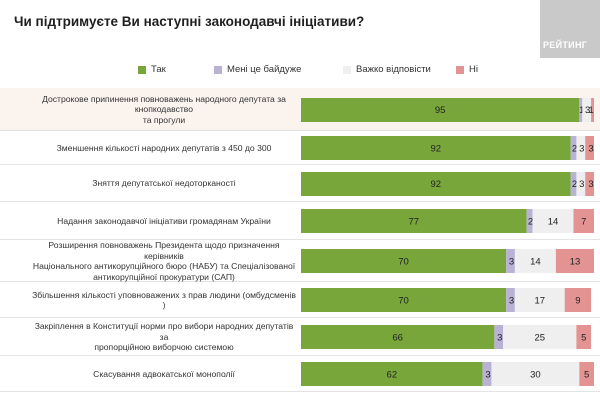  I want to click on legend: Так Мені це байдуже Важко відповісти Ні, so click(300, 71).